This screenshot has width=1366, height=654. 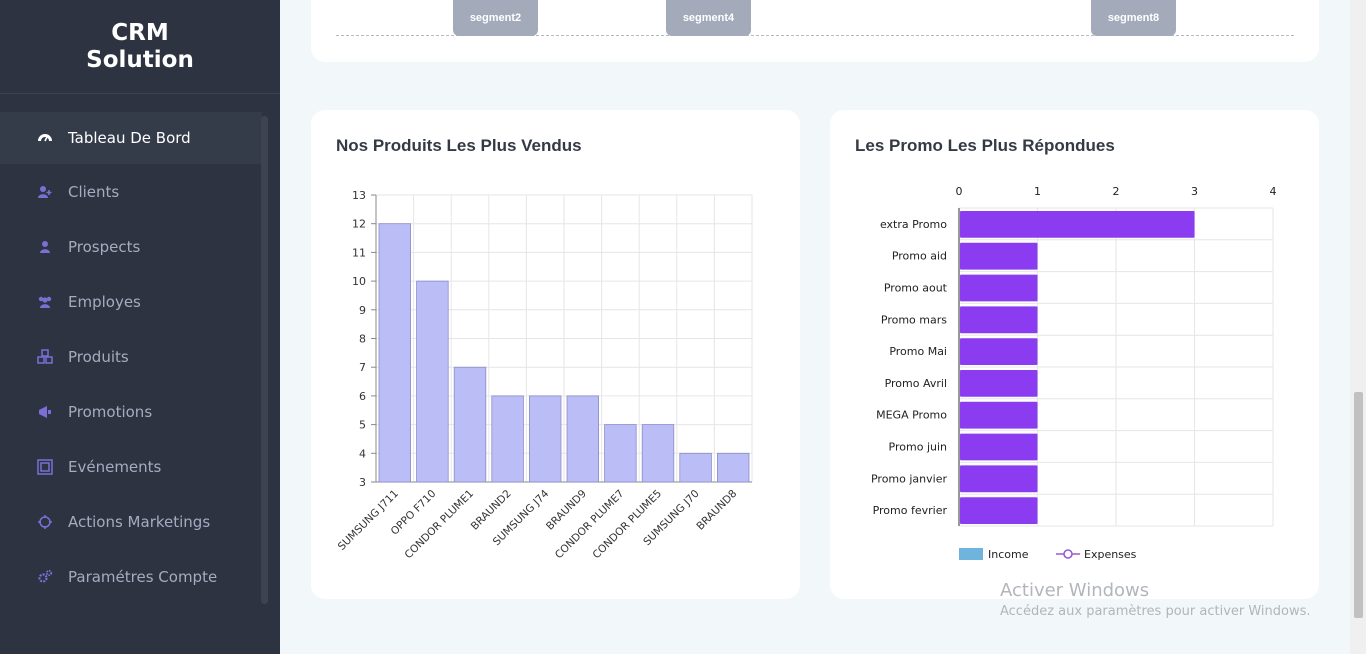 I want to click on dashed-divider, so click(x=815, y=35).